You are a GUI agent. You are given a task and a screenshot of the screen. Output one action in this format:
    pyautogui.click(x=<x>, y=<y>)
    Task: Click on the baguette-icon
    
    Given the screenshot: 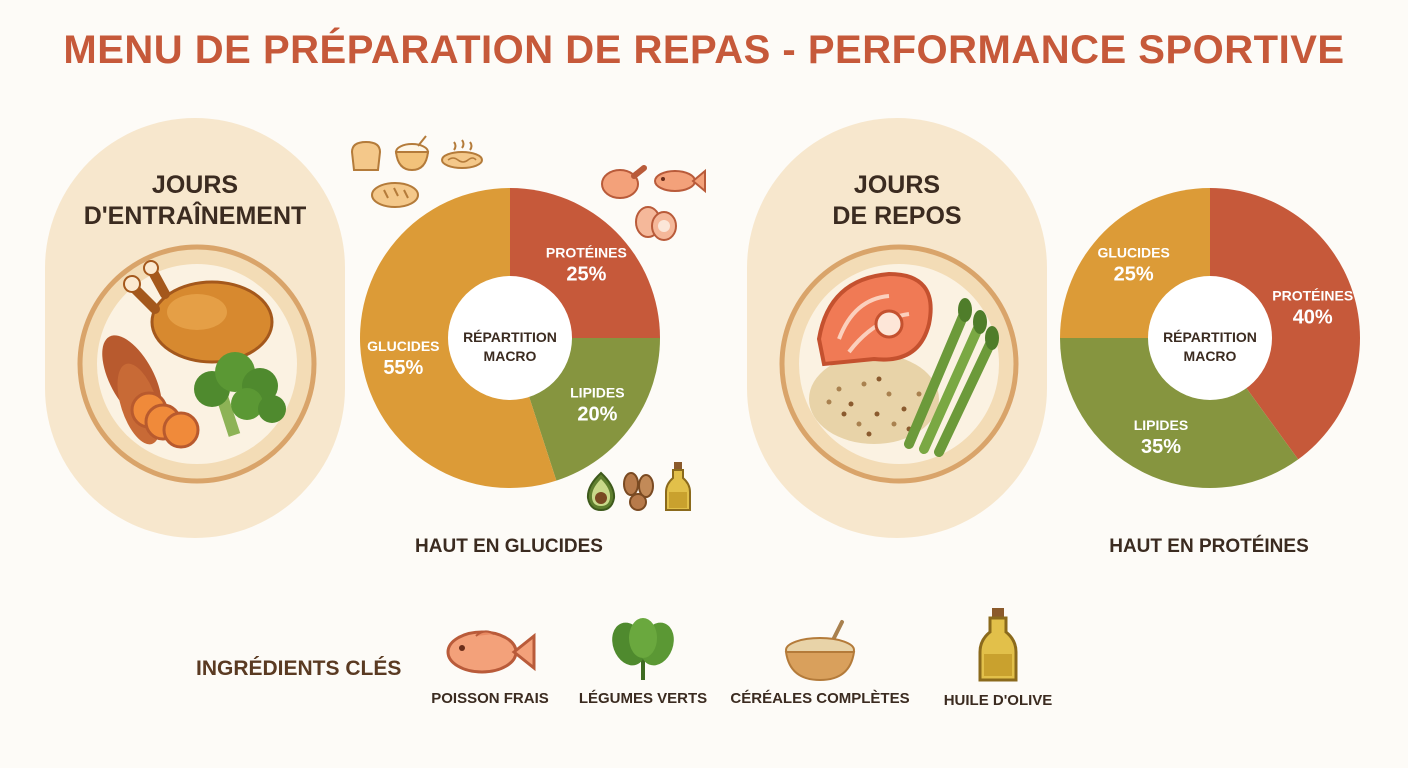 What is the action you would take?
    pyautogui.click(x=395, y=195)
    